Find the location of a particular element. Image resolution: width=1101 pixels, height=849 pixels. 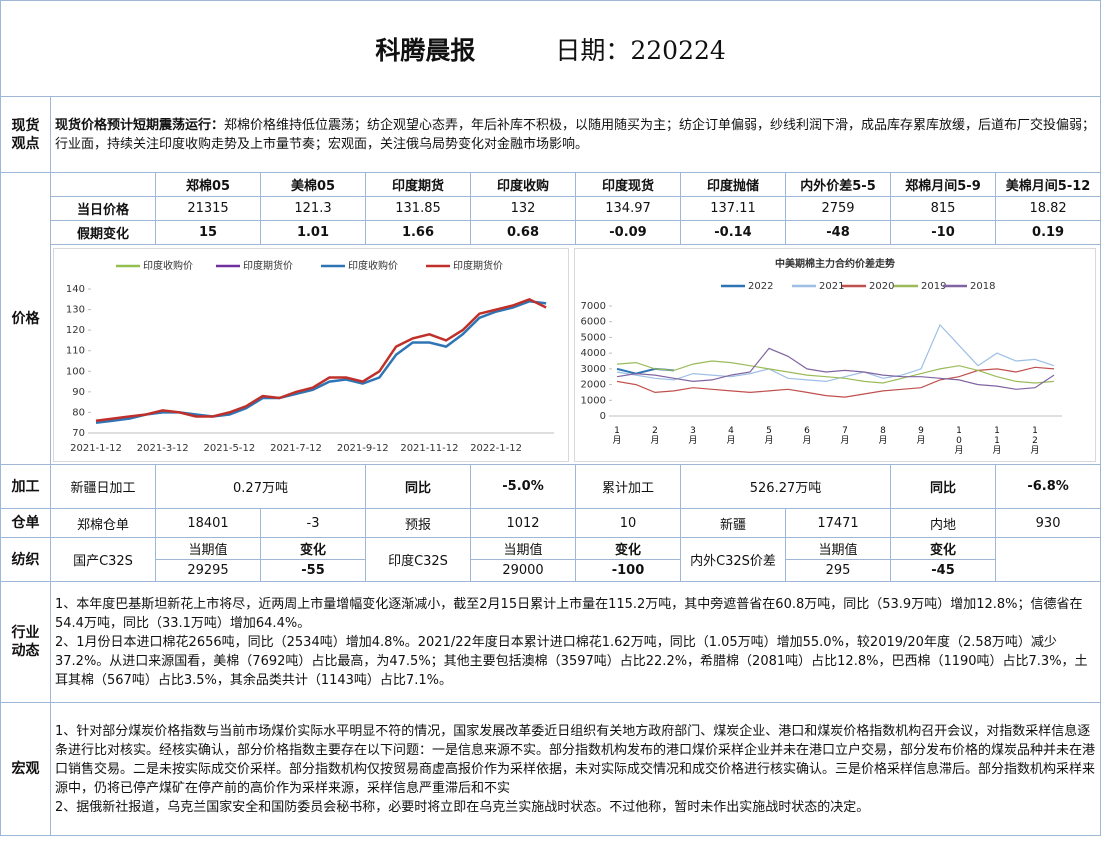

column-header: 美棉05 is located at coordinates (313, 184).